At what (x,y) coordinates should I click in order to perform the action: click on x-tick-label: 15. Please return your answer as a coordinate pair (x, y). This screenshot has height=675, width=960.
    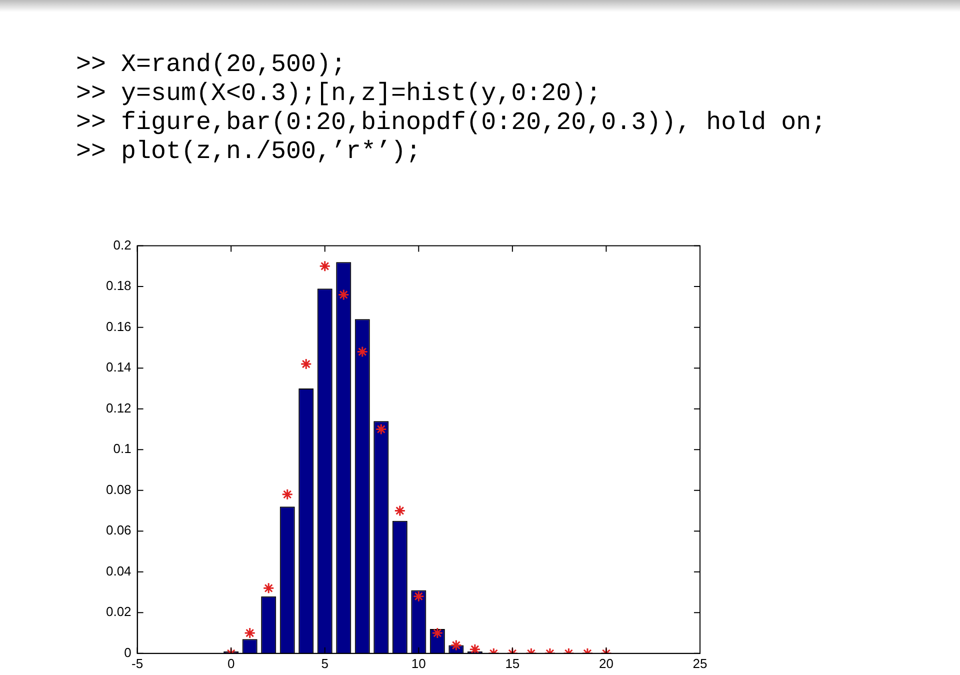
    Looking at the image, I should click on (512, 663).